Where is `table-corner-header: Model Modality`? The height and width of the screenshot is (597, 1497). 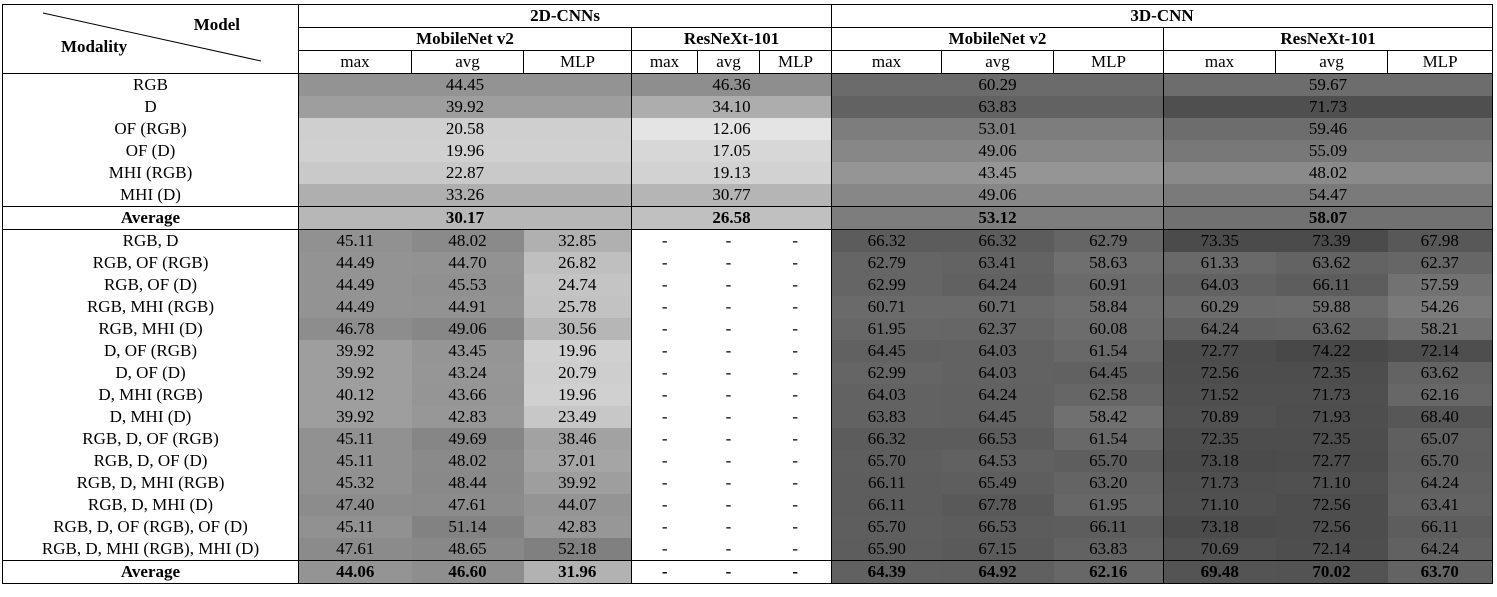
table-corner-header: Model Modality is located at coordinates (150, 39).